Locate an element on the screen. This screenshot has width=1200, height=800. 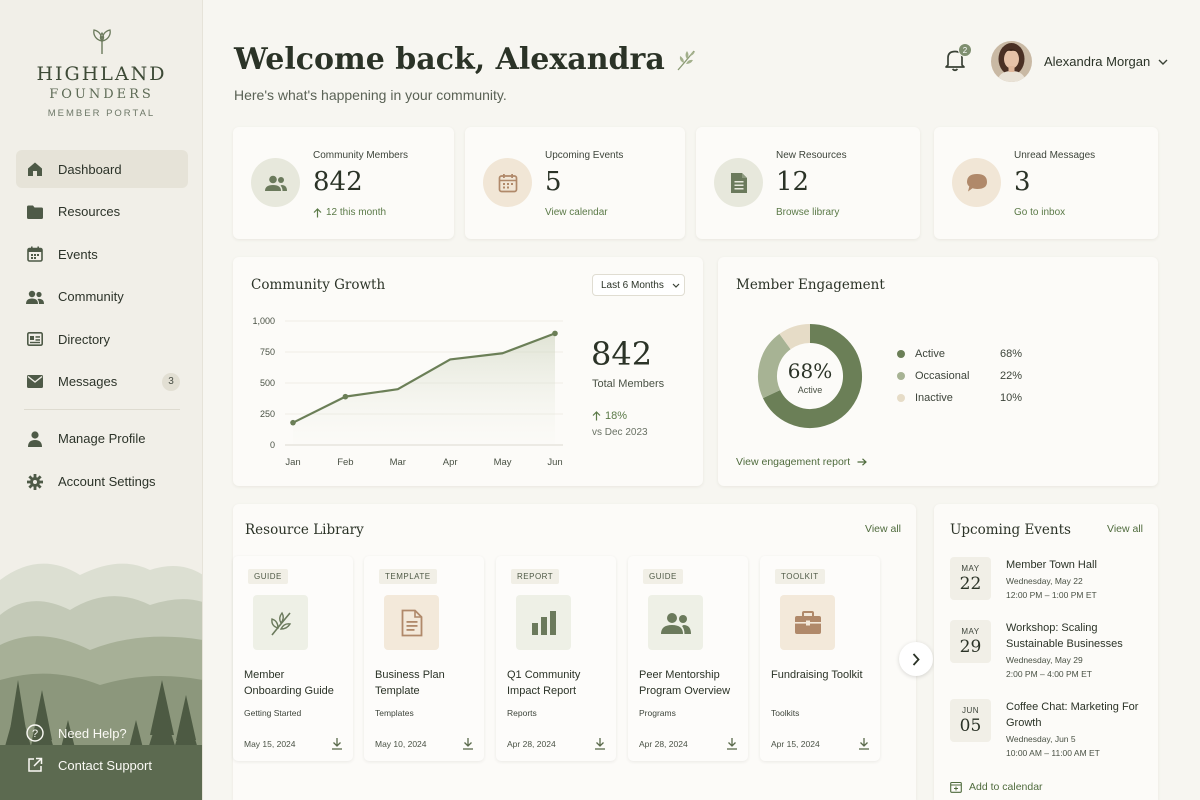
chevron-down-icon is located at coordinates (676, 285).